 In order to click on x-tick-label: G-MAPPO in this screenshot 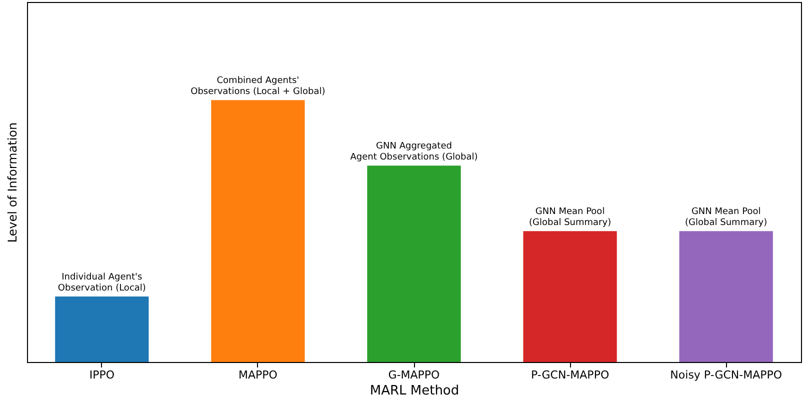, I will do `click(414, 375)`.